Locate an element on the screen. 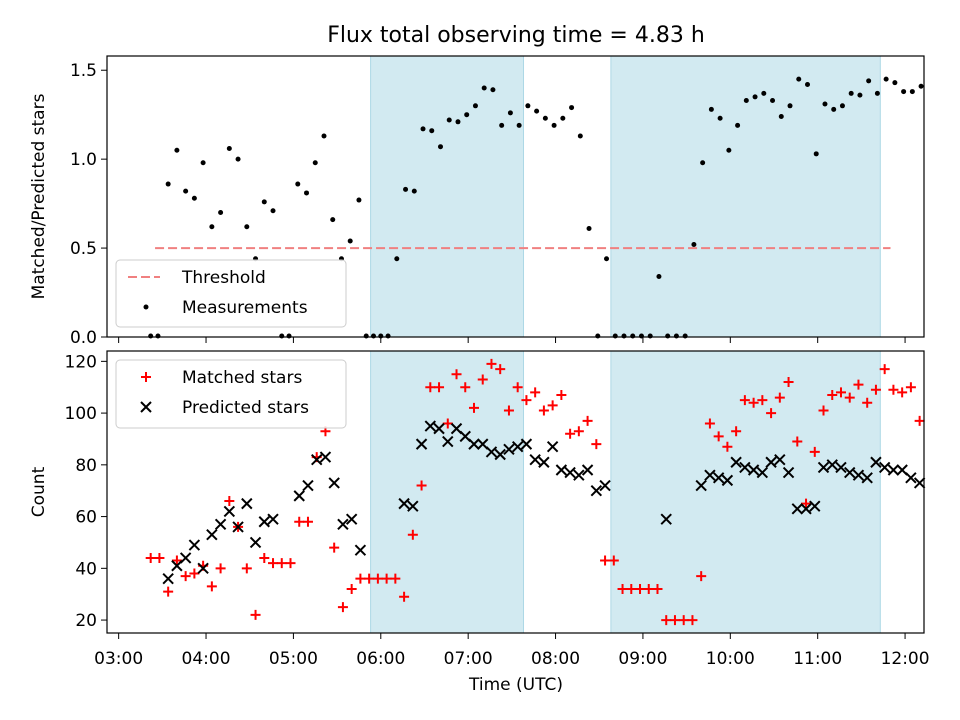  top-y-tick-label-3: 1.5 is located at coordinates (83, 71).